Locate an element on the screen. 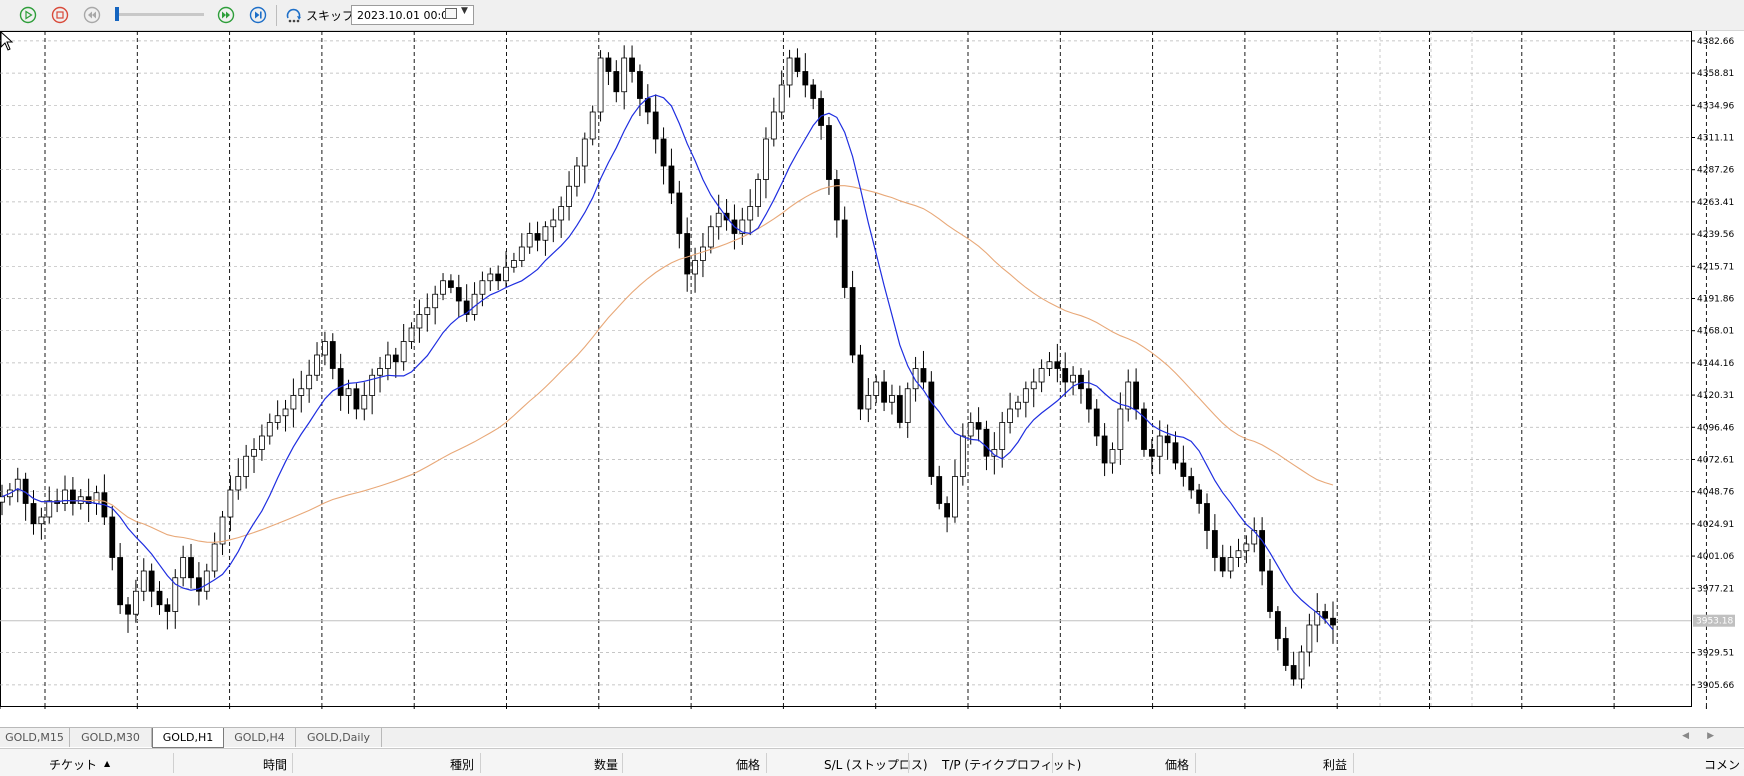 This screenshot has height=776, width=1744. chevron-down-icon: ▼ is located at coordinates (464, 11).